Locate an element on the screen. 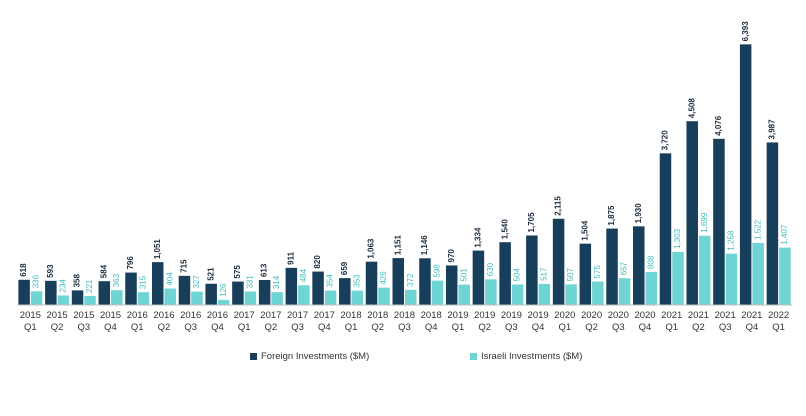  data-label-israeli-12: 353 is located at coordinates (356, 281).